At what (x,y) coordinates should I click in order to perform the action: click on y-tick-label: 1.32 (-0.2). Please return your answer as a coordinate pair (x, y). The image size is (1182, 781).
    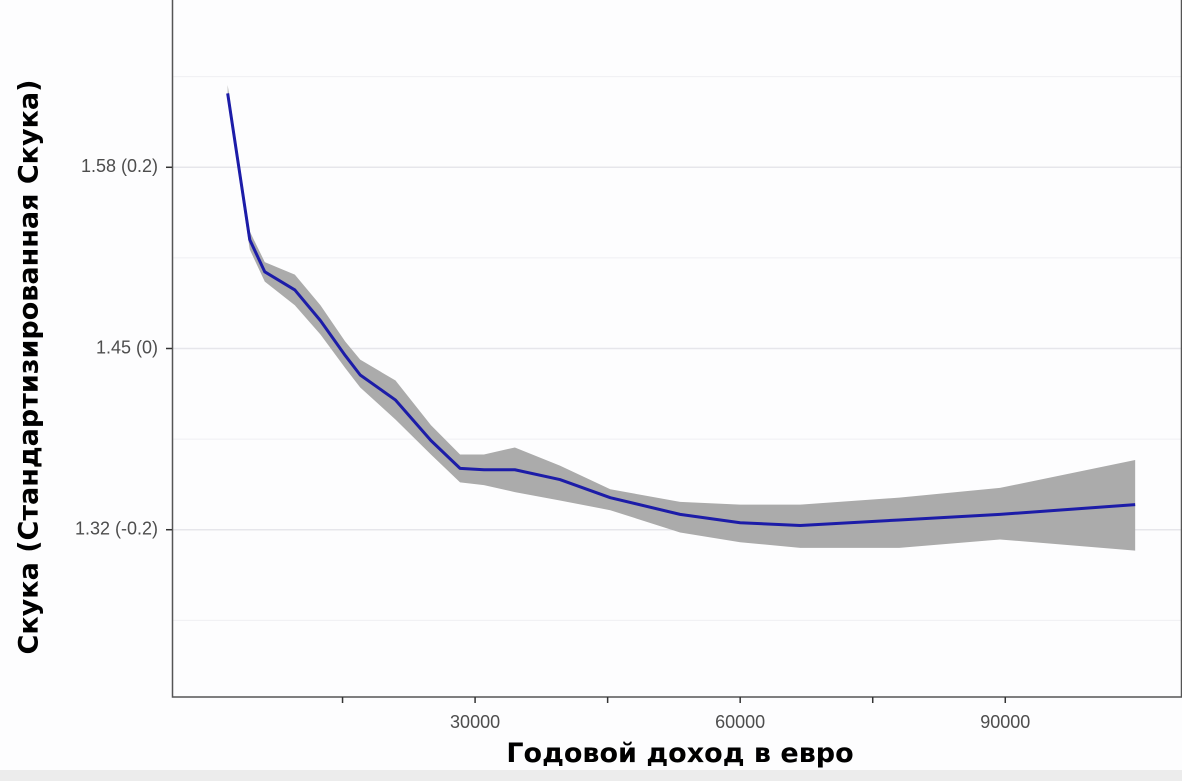
    Looking at the image, I should click on (116, 528).